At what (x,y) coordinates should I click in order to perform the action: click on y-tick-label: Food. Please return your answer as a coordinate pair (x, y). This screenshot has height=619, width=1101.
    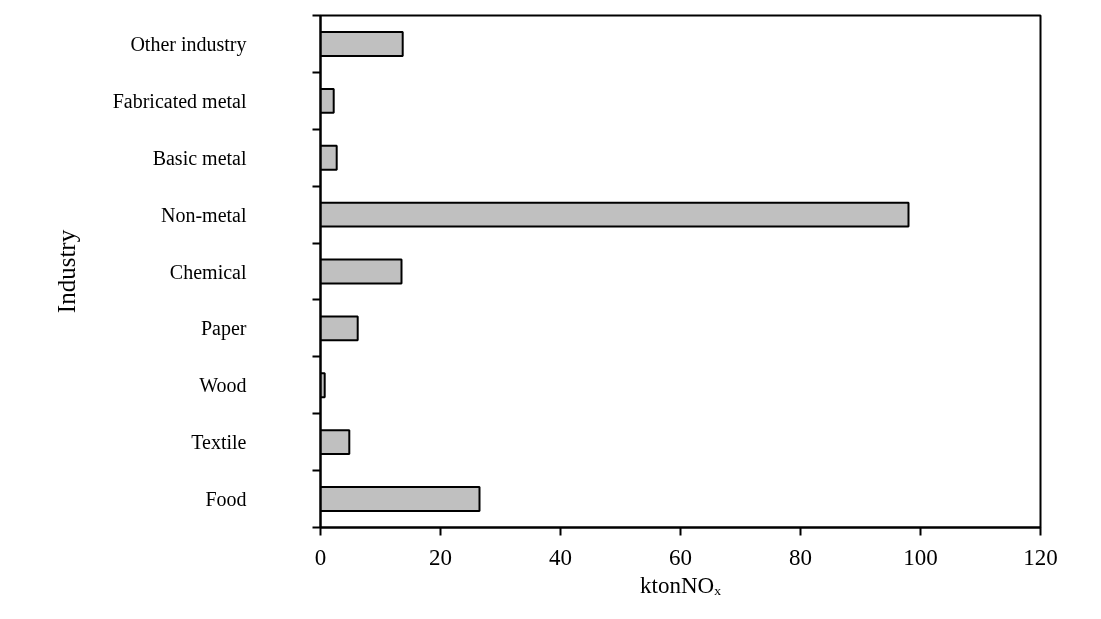
    Looking at the image, I should click on (226, 499).